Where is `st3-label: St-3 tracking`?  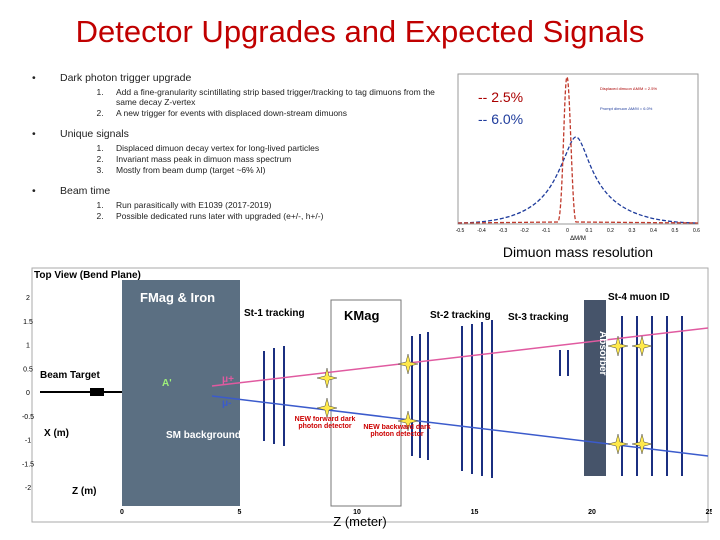
st3-label: St-3 tracking is located at coordinates (538, 317).